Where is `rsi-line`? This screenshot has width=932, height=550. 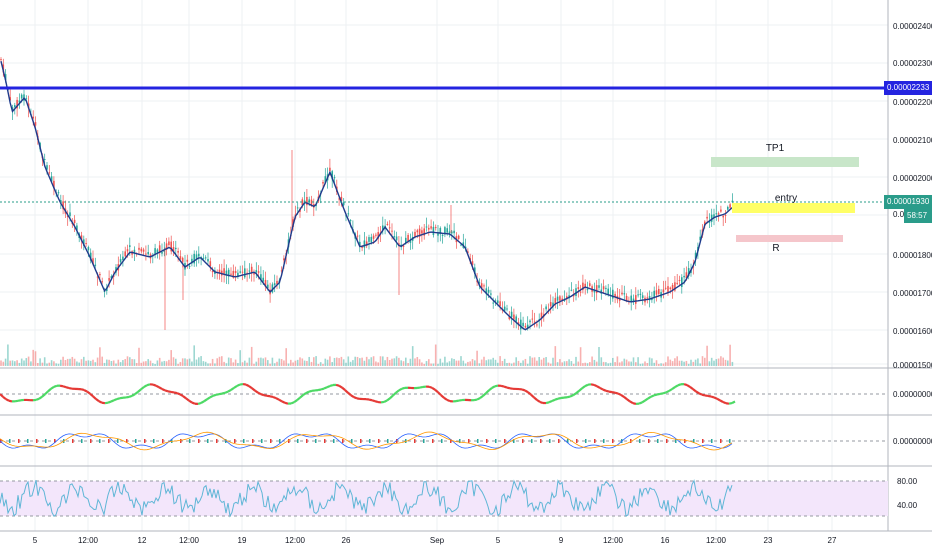
rsi-line is located at coordinates (366, 498).